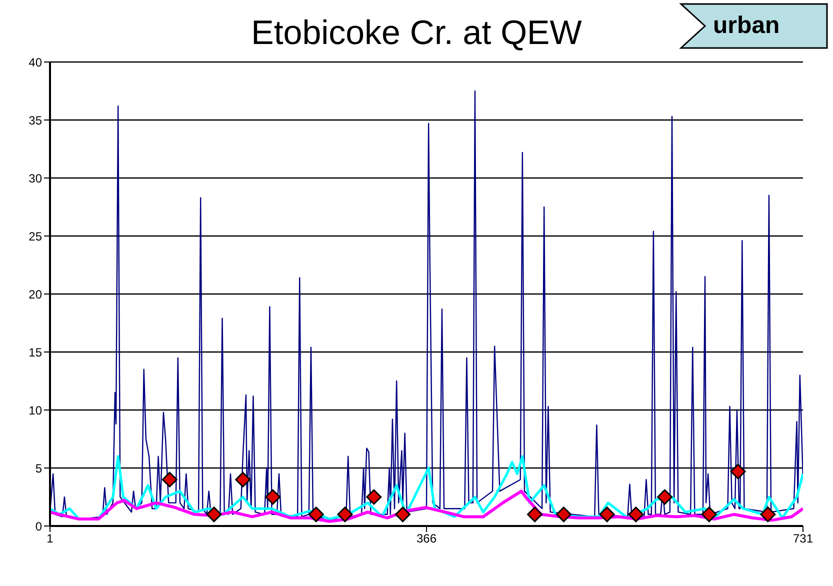 This screenshot has width=833, height=586. I want to click on y-tick-label: 40, so click(35, 62).